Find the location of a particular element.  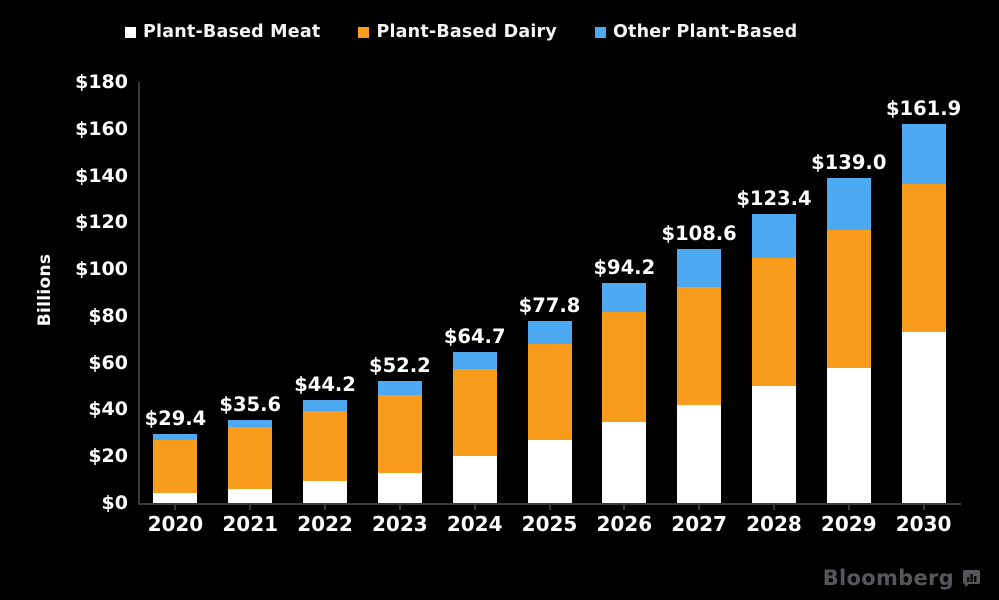

stacked-bar-2027 is located at coordinates (699, 375).